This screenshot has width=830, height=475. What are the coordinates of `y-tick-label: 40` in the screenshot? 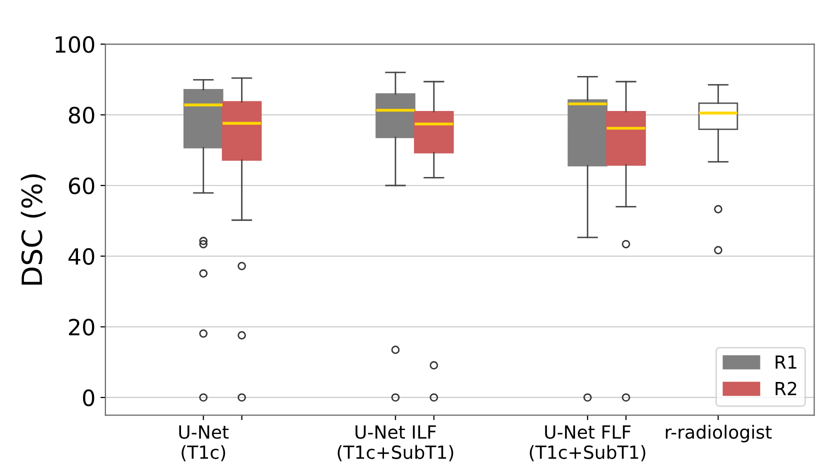 It's located at (81, 256).